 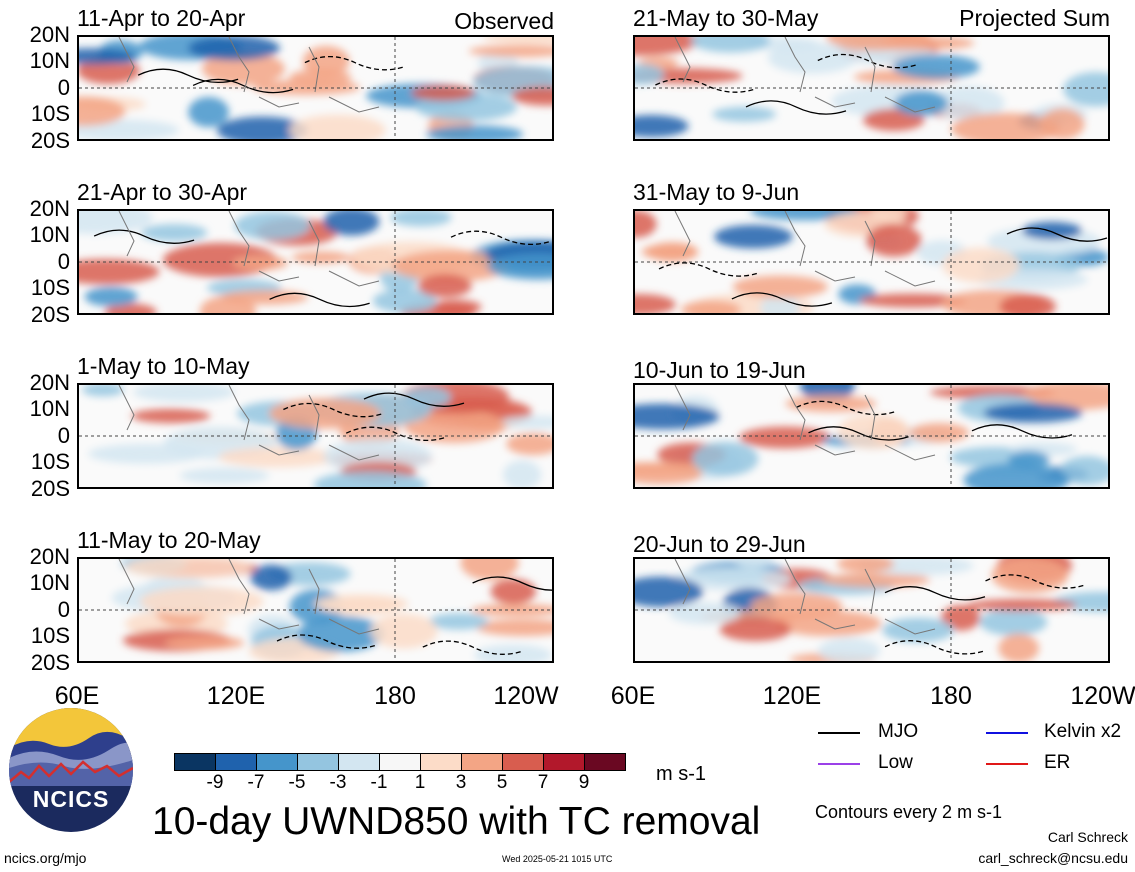 What do you see at coordinates (1034, 18) in the screenshot?
I see `projected-label: Projected Sum` at bounding box center [1034, 18].